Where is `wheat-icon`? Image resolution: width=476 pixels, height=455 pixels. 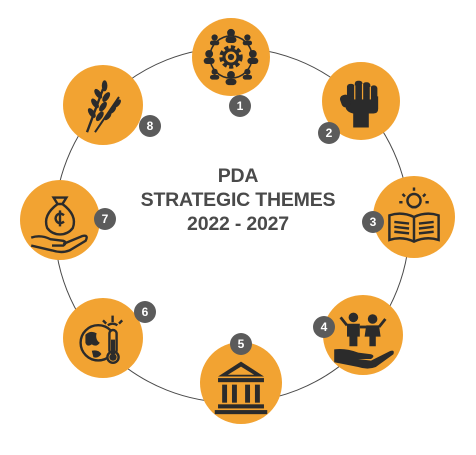
wheat-icon is located at coordinates (103, 106).